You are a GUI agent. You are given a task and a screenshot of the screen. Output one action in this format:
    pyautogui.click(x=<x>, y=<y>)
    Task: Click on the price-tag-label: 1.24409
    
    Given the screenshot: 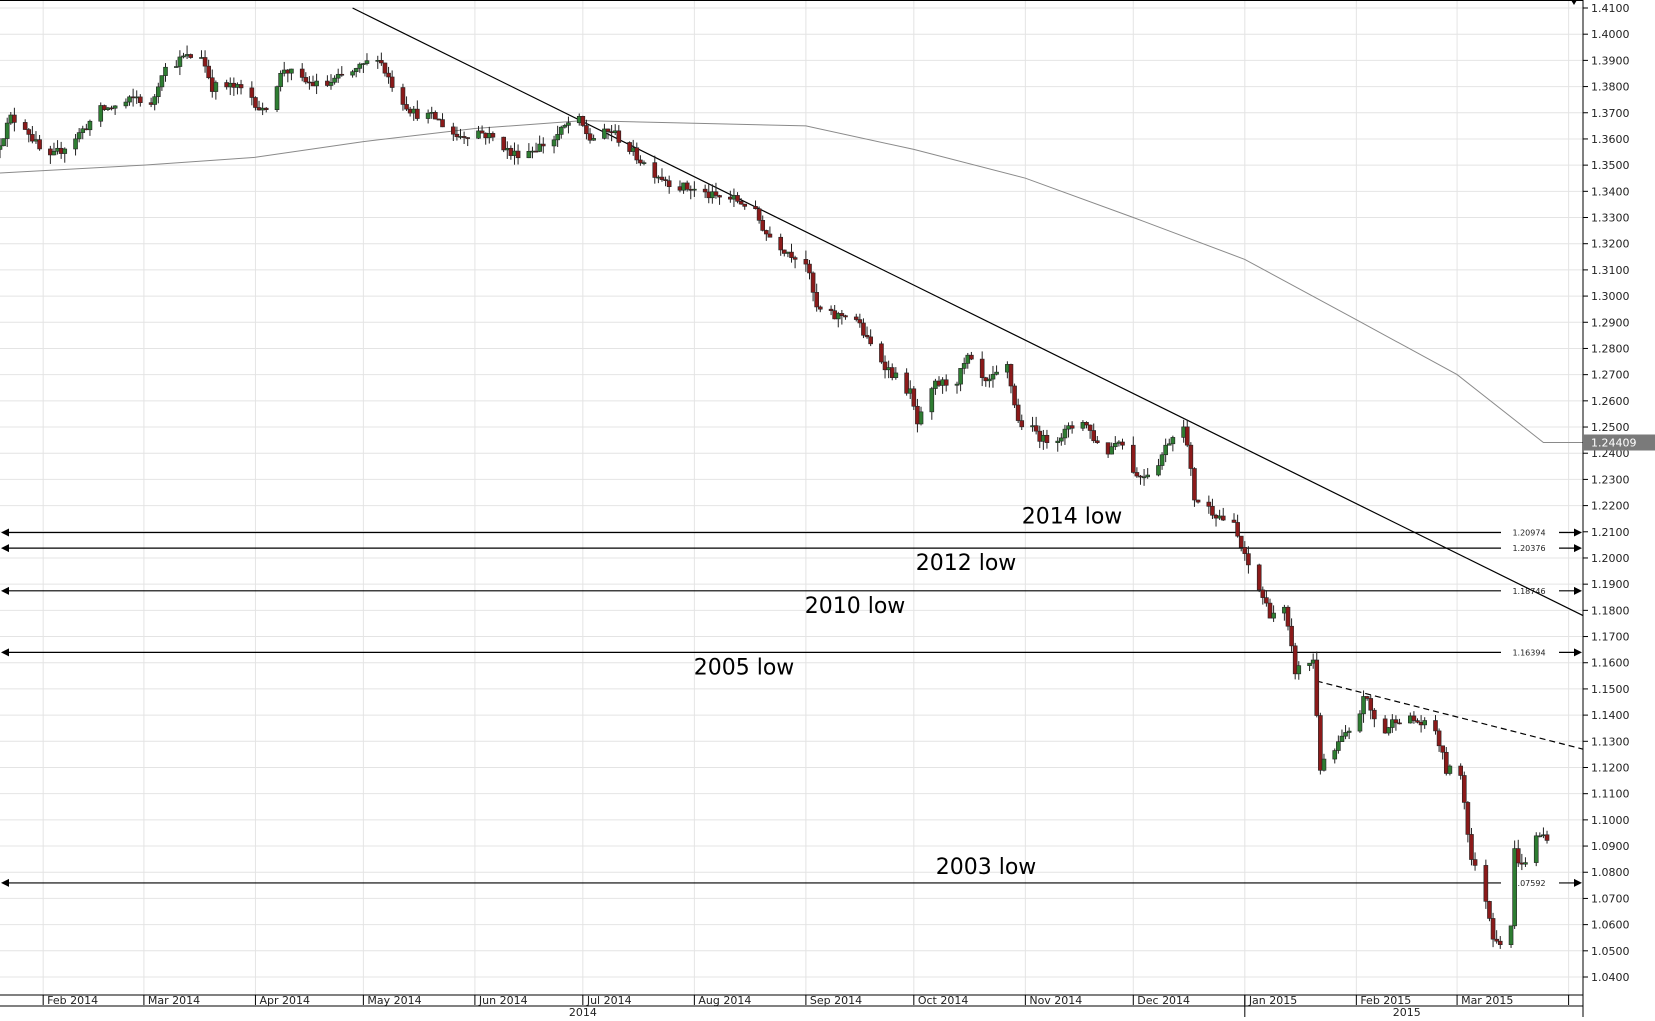 What is the action you would take?
    pyautogui.click(x=1614, y=443)
    